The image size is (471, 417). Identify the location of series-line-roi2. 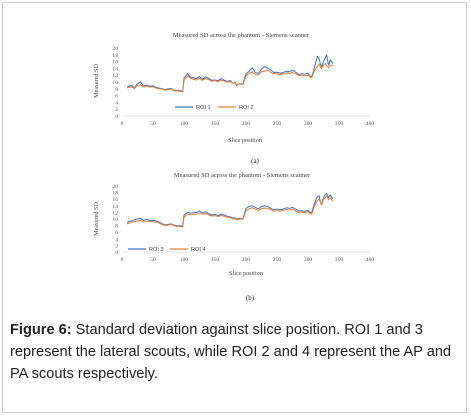
(229, 78).